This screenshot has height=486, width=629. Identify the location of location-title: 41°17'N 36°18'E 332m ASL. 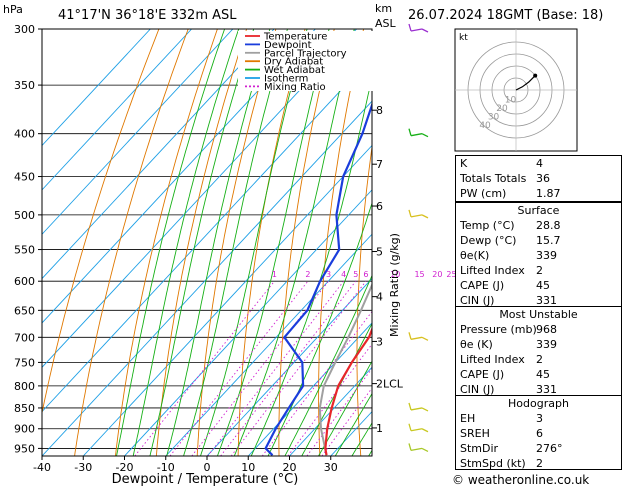
(147, 15).